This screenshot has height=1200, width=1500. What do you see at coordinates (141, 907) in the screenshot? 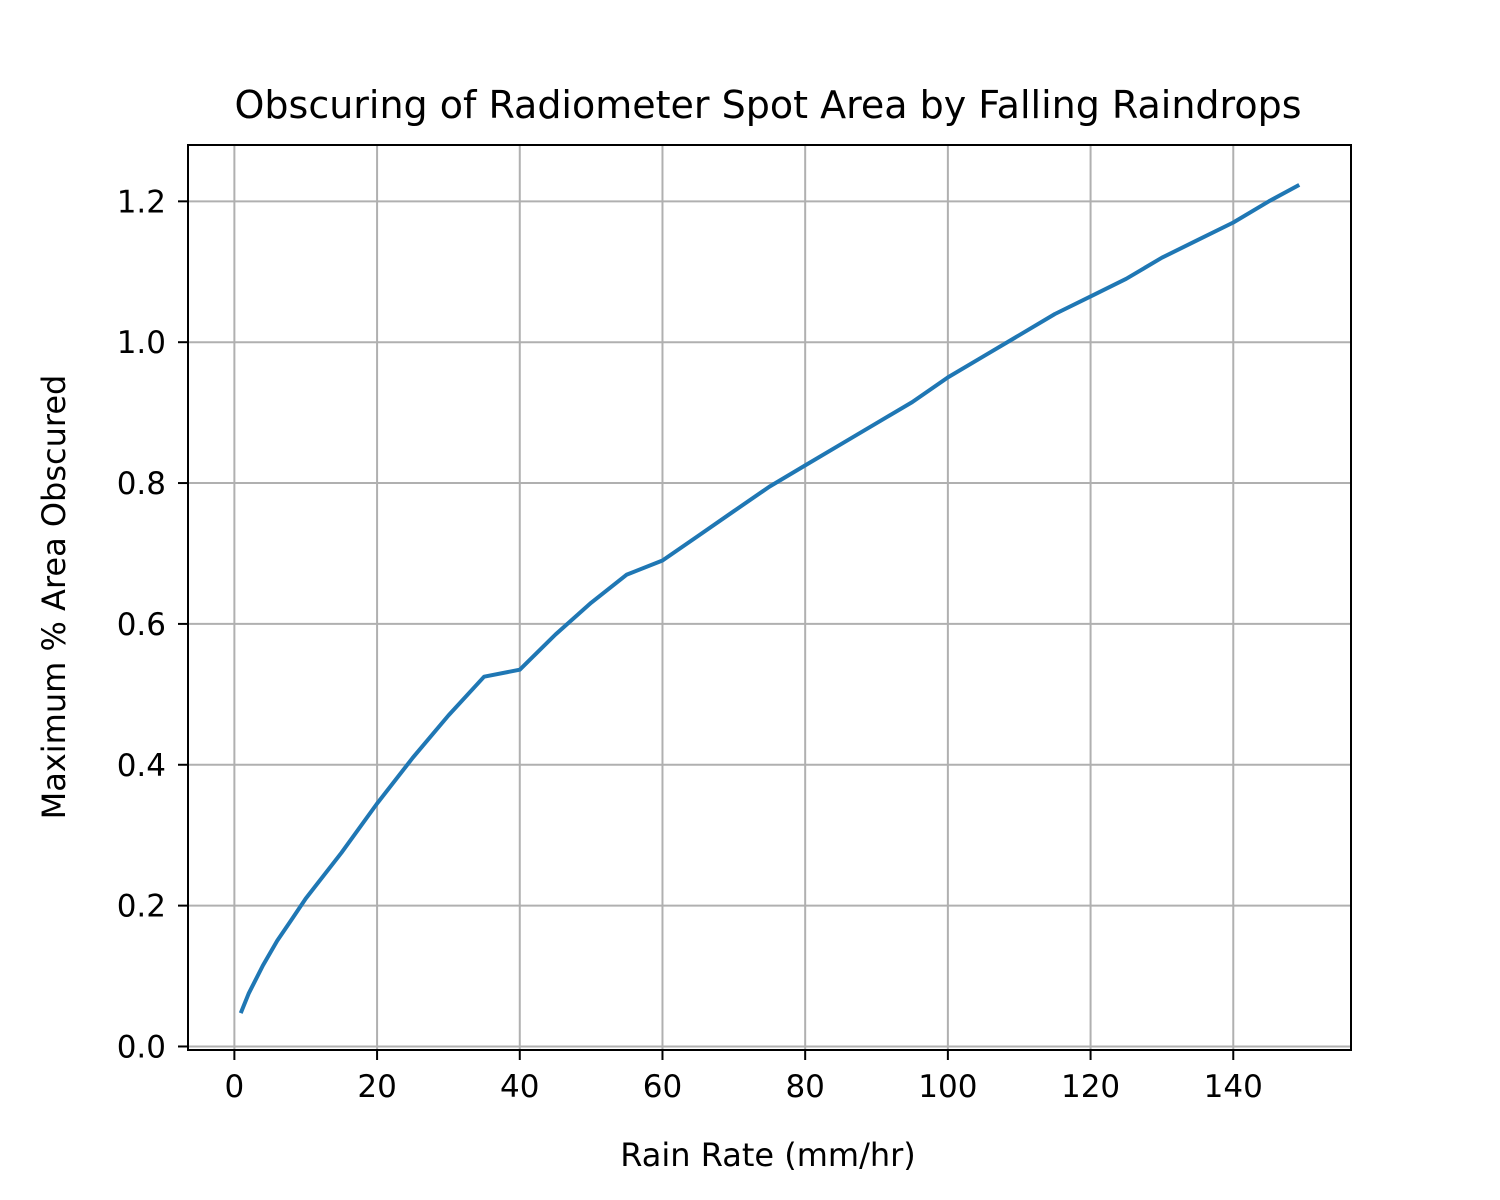
I see `y-tick-label: 0.2` at bounding box center [141, 907].